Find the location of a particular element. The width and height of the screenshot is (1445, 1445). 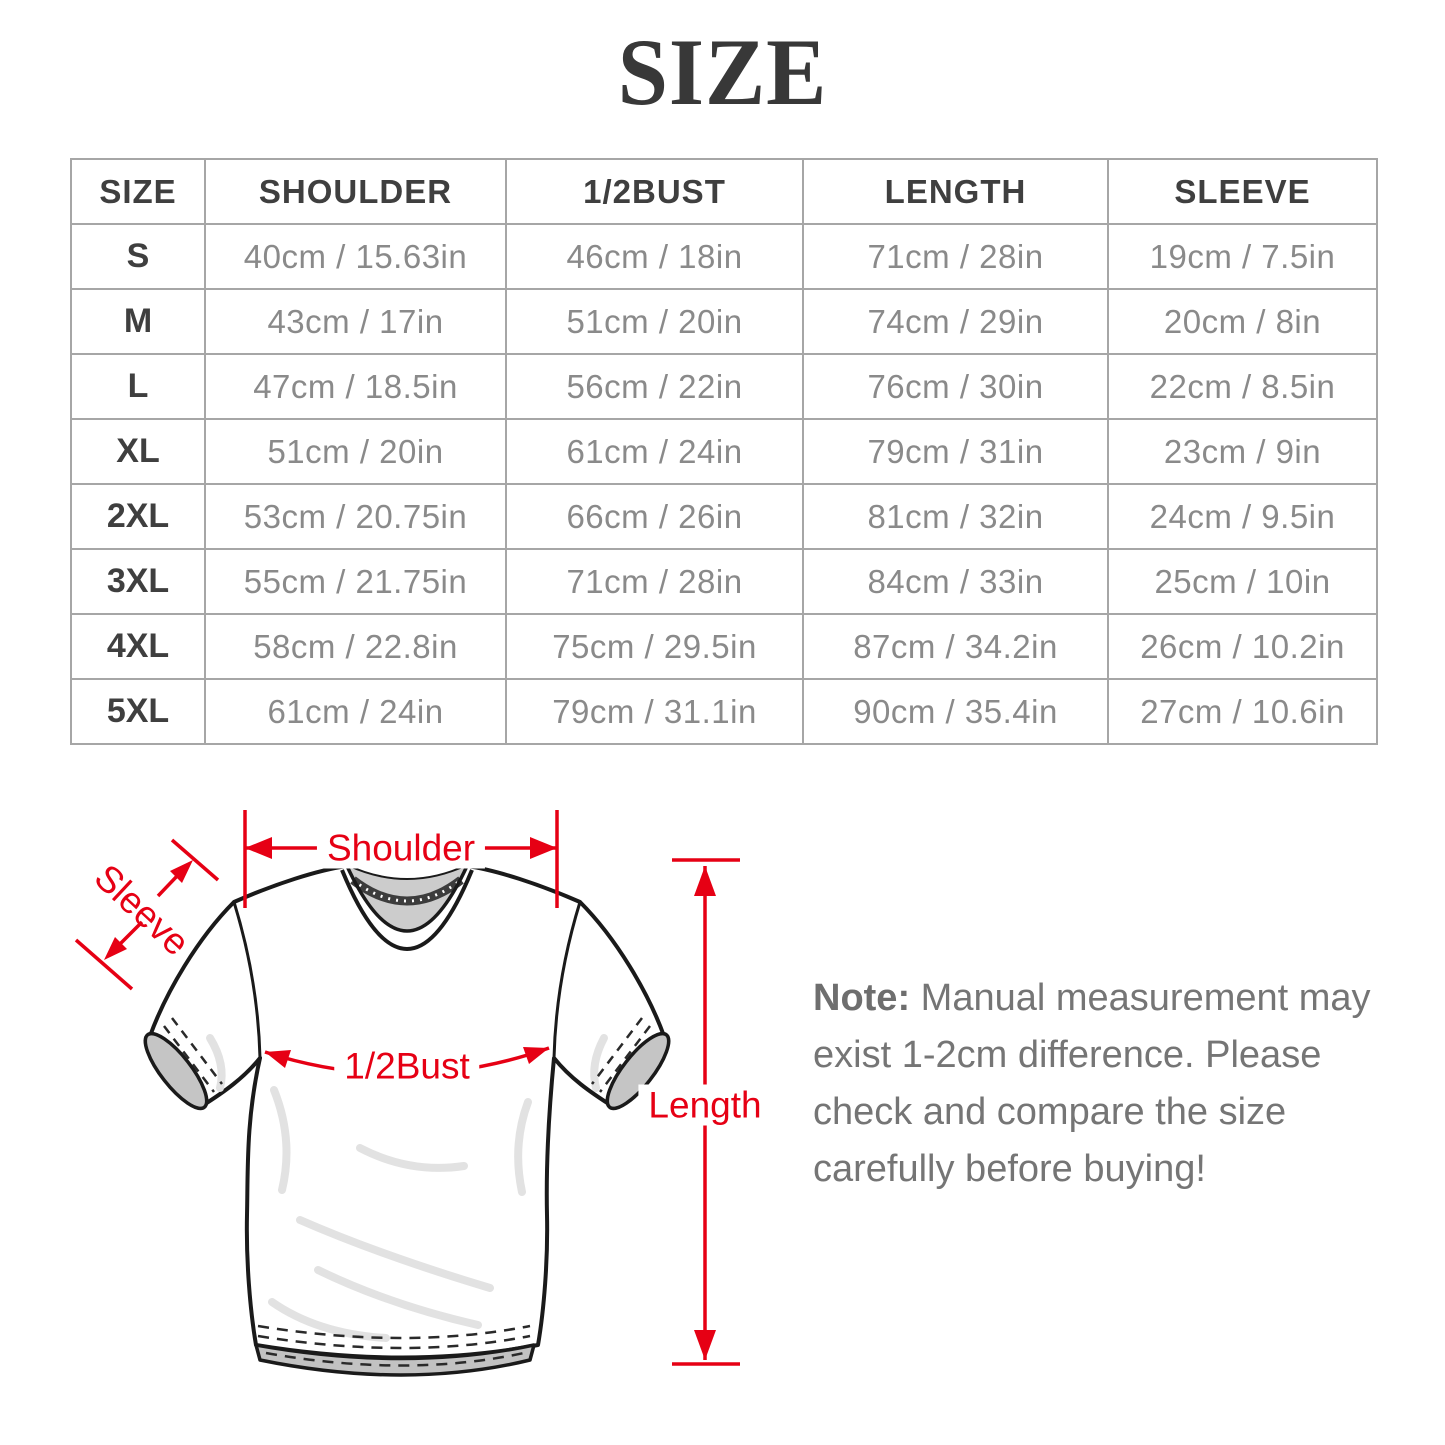

bust-cell: 46cm / 18in is located at coordinates (654, 256).